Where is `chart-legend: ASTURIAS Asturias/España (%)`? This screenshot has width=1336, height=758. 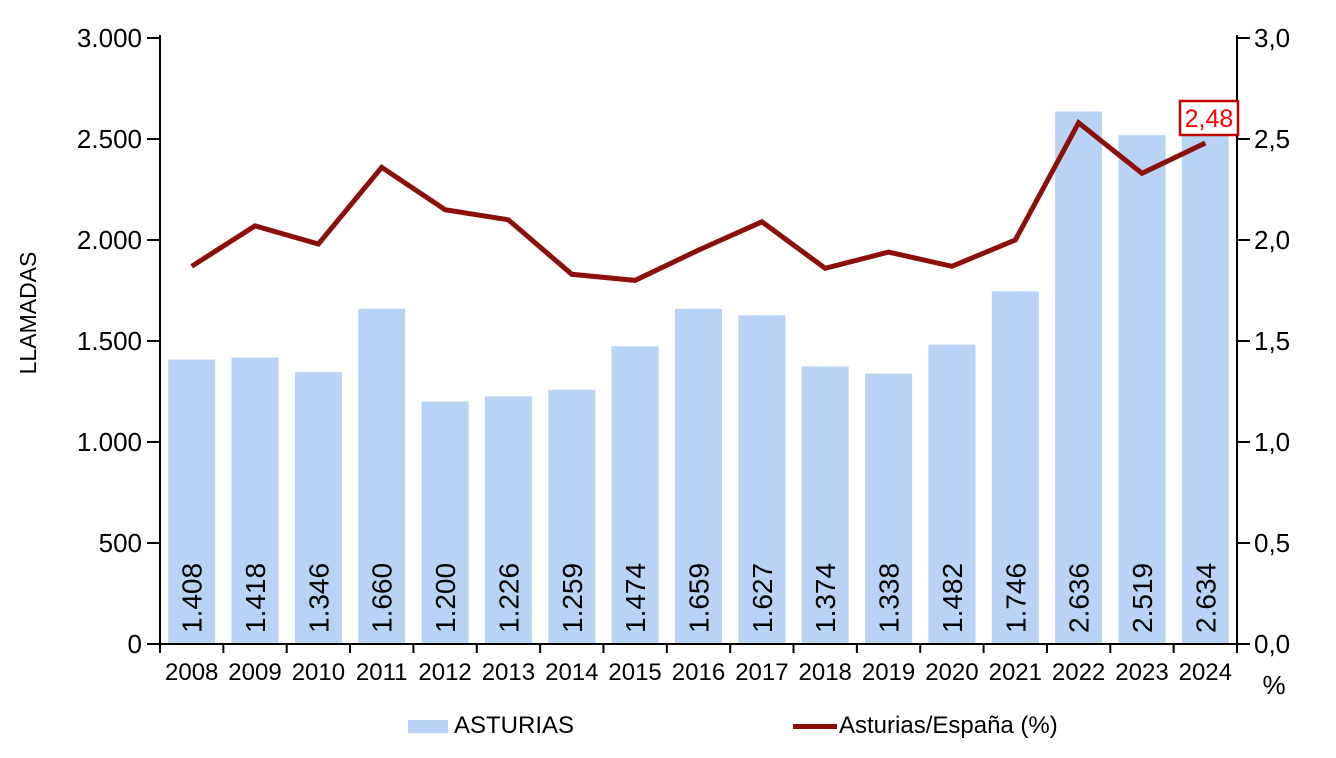
chart-legend: ASTURIAS Asturias/España (%) is located at coordinates (668, 727).